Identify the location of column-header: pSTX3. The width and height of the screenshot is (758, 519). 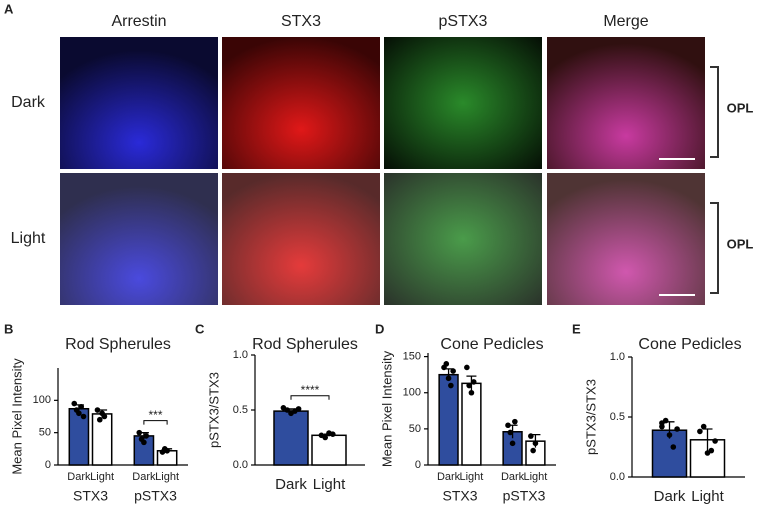
(463, 21).